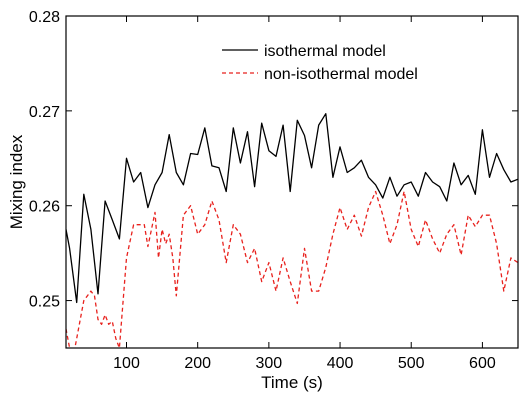  Describe the element at coordinates (340, 363) in the screenshot. I see `x-tick-label: 400` at that location.